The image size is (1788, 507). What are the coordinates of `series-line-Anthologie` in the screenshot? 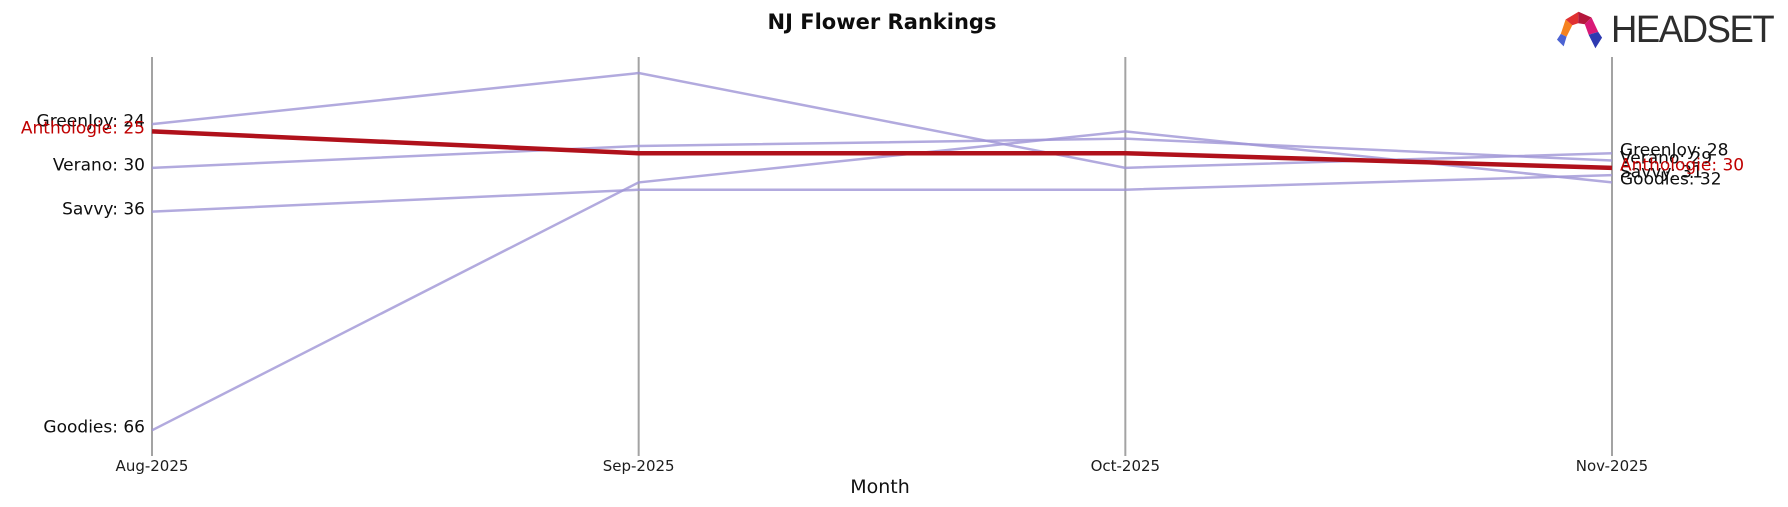 It's located at (882, 150).